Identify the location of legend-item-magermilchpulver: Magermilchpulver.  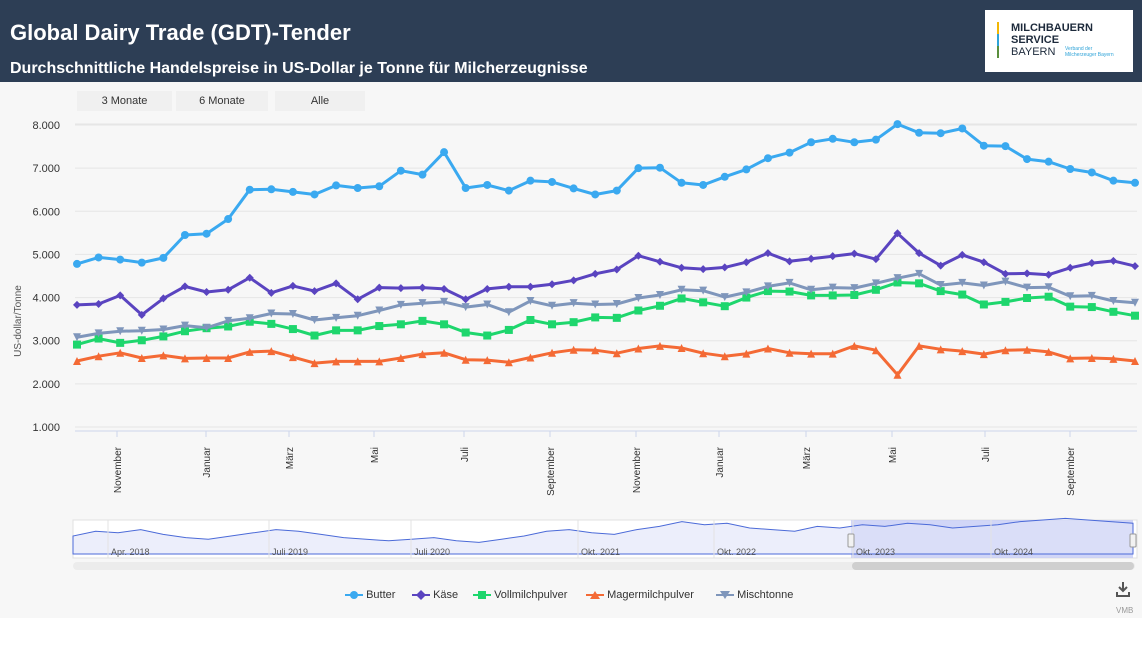
(640, 595).